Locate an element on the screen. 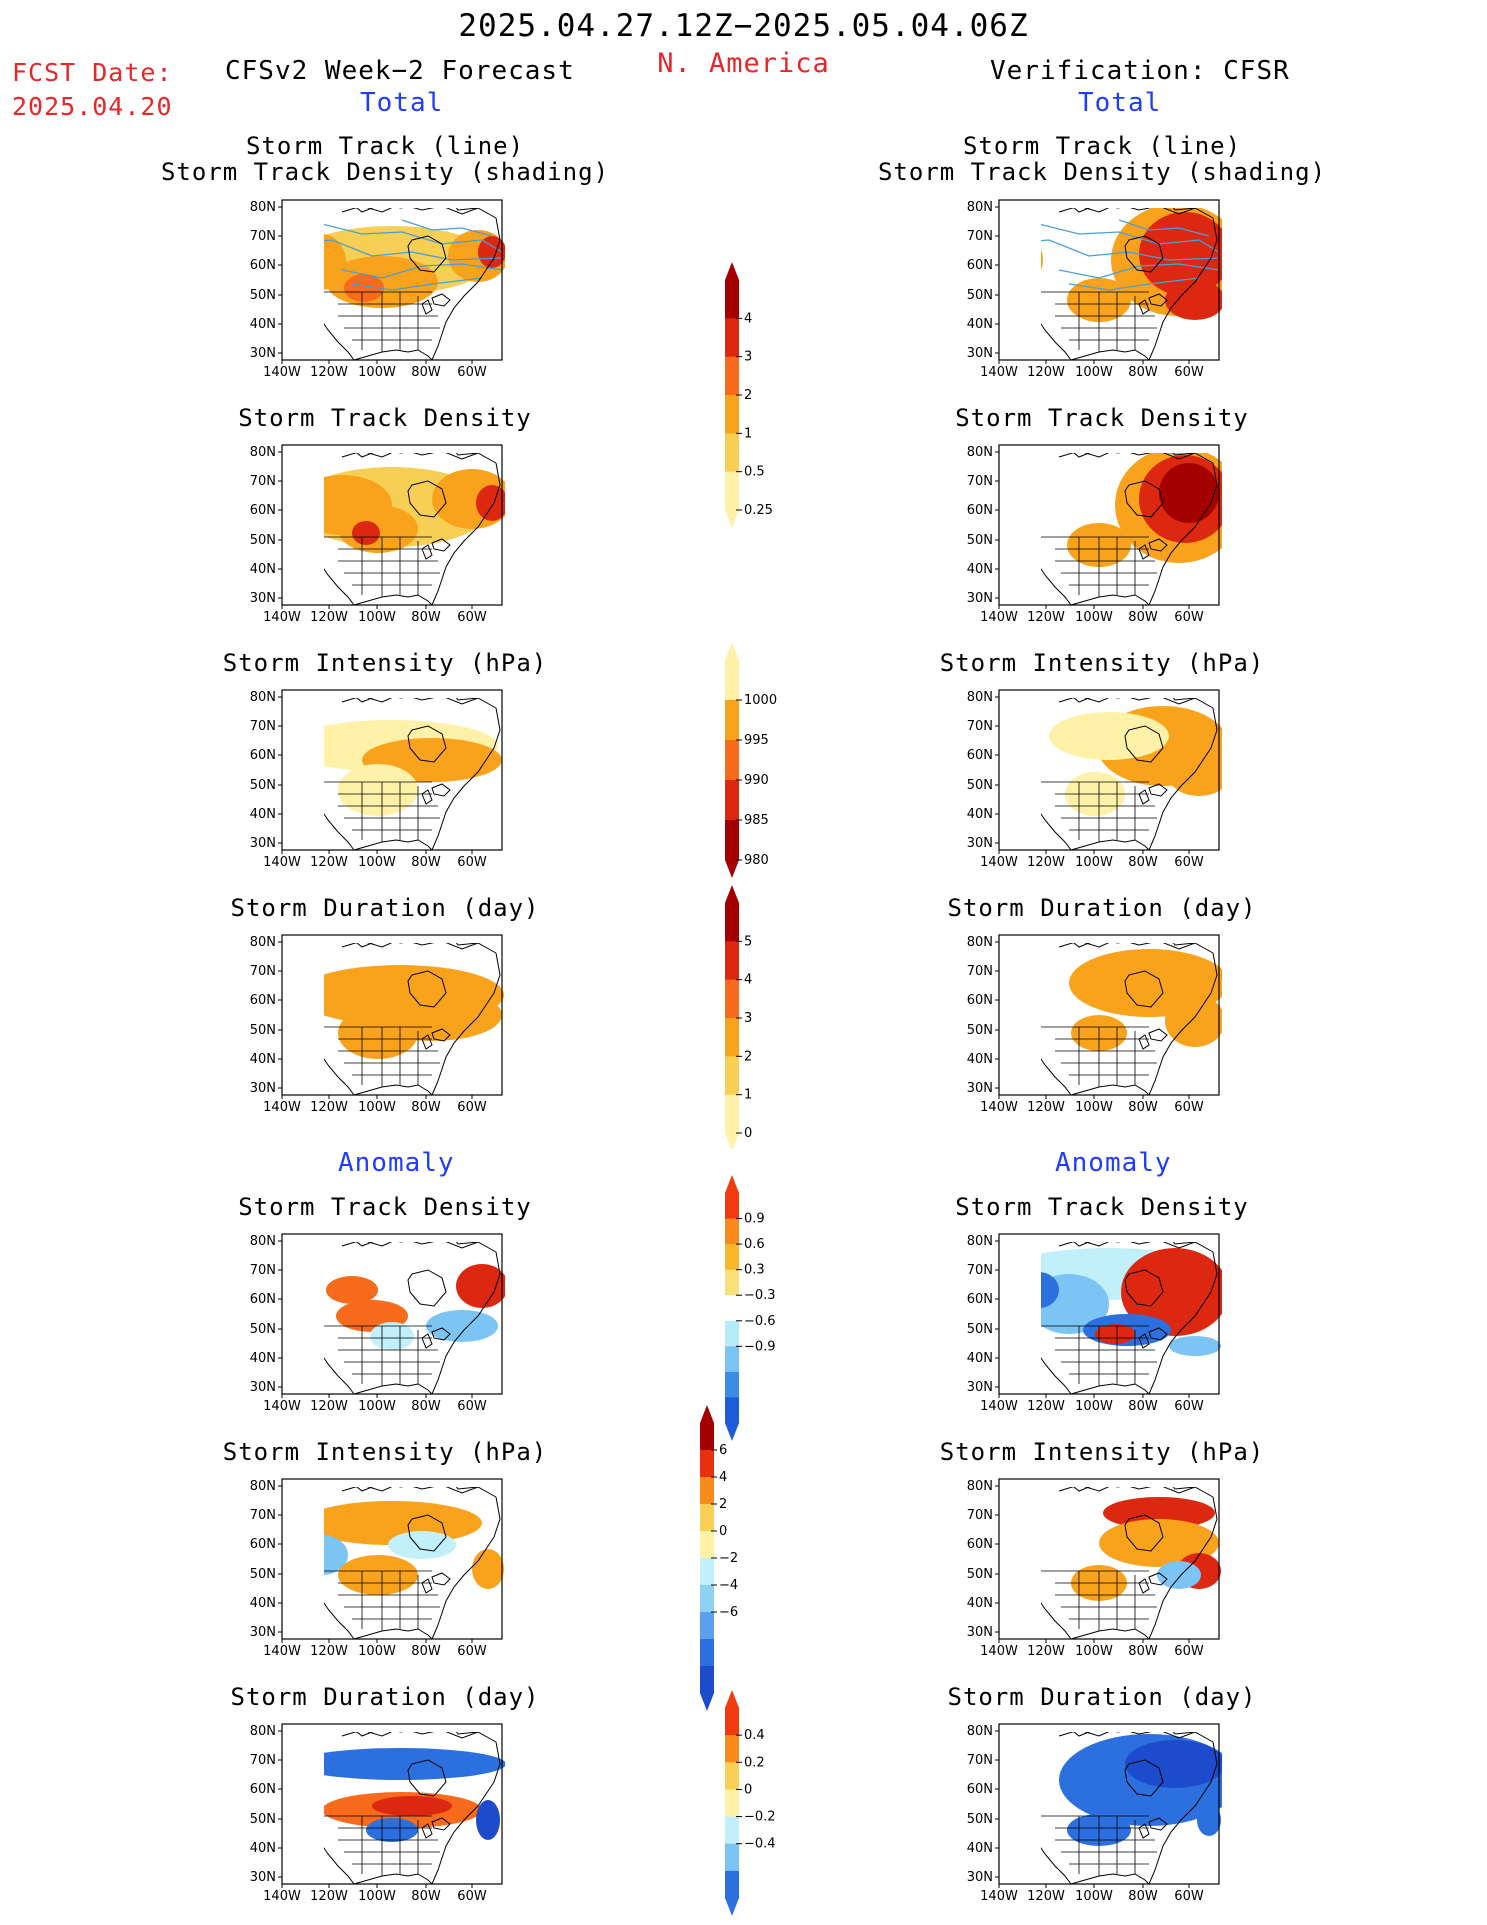 Image resolution: width=1487 pixels, height=1925 pixels. colorbar-label: 0 is located at coordinates (723, 1531).